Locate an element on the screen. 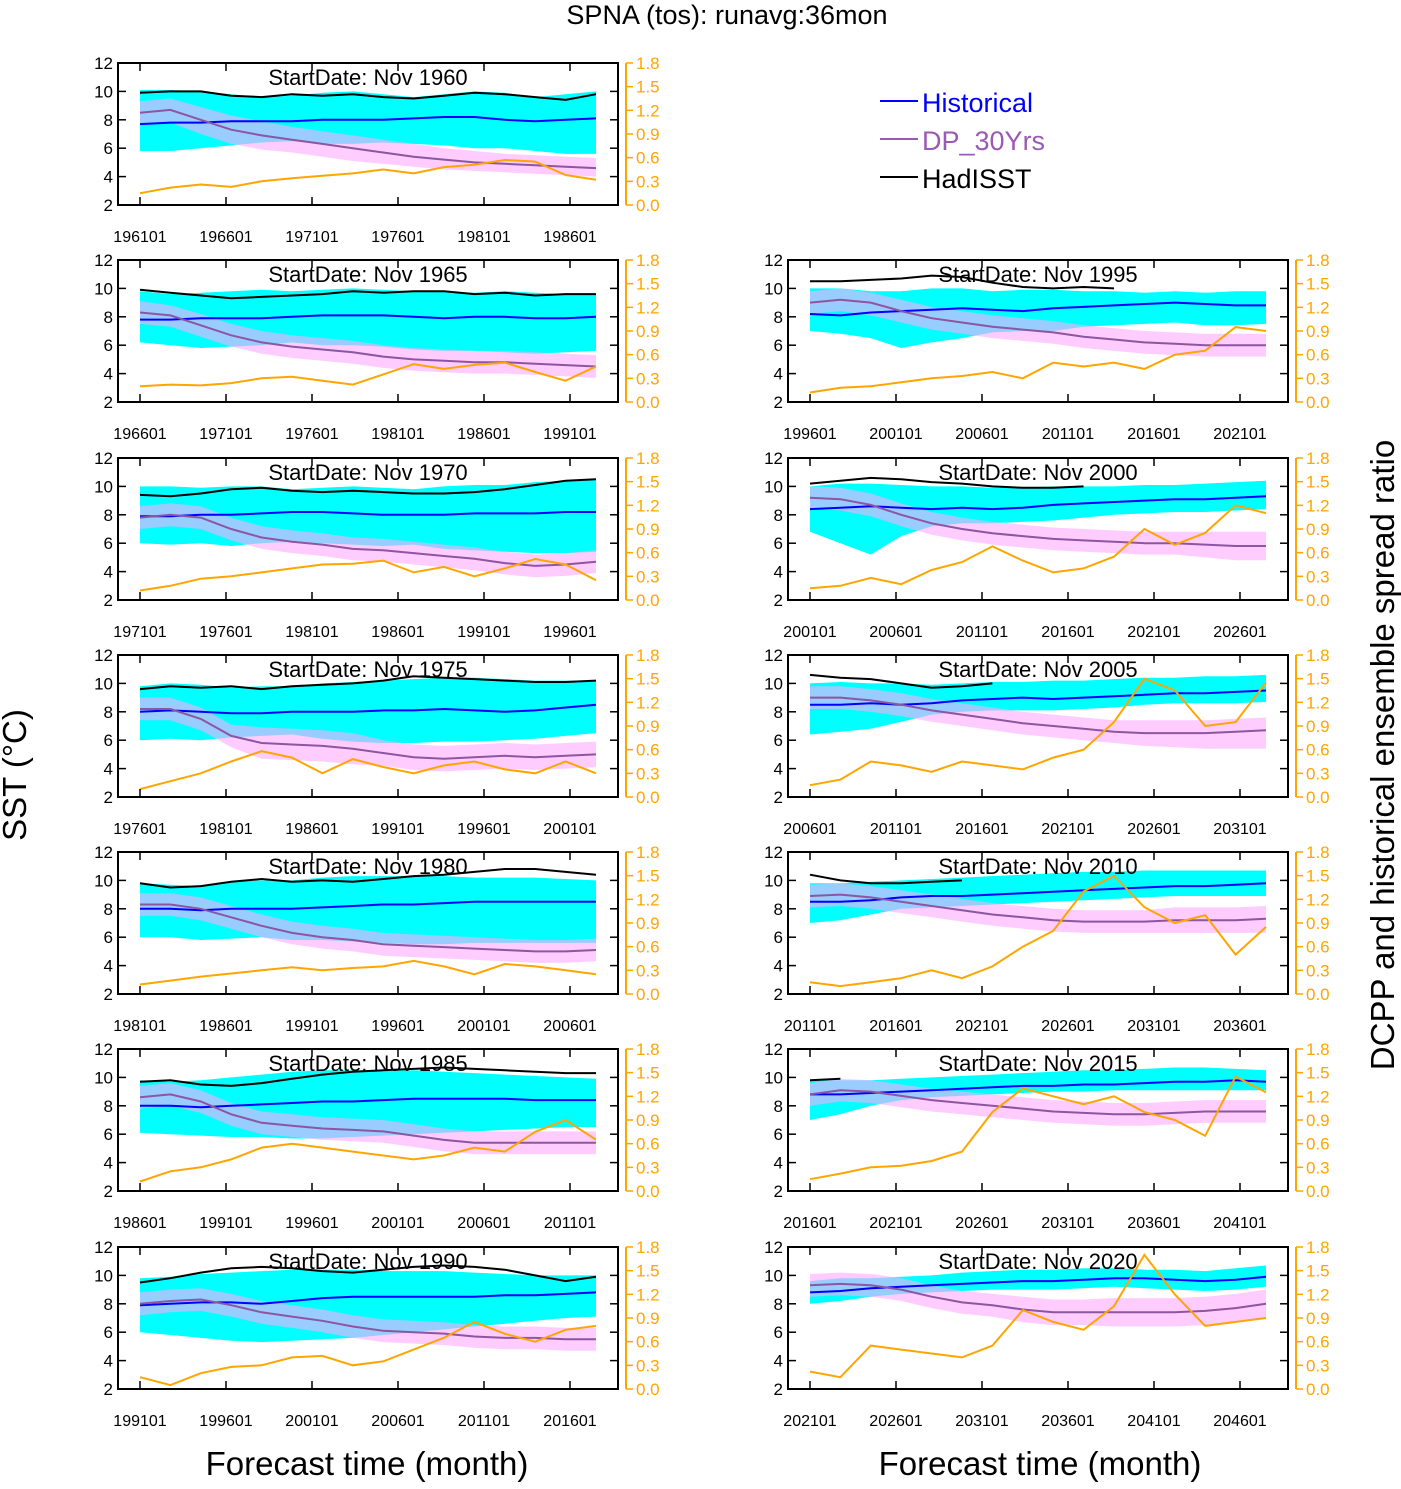 Image resolution: width=1401 pixels, height=1489 pixels. x-tick-label: 198101 is located at coordinates (483, 237).